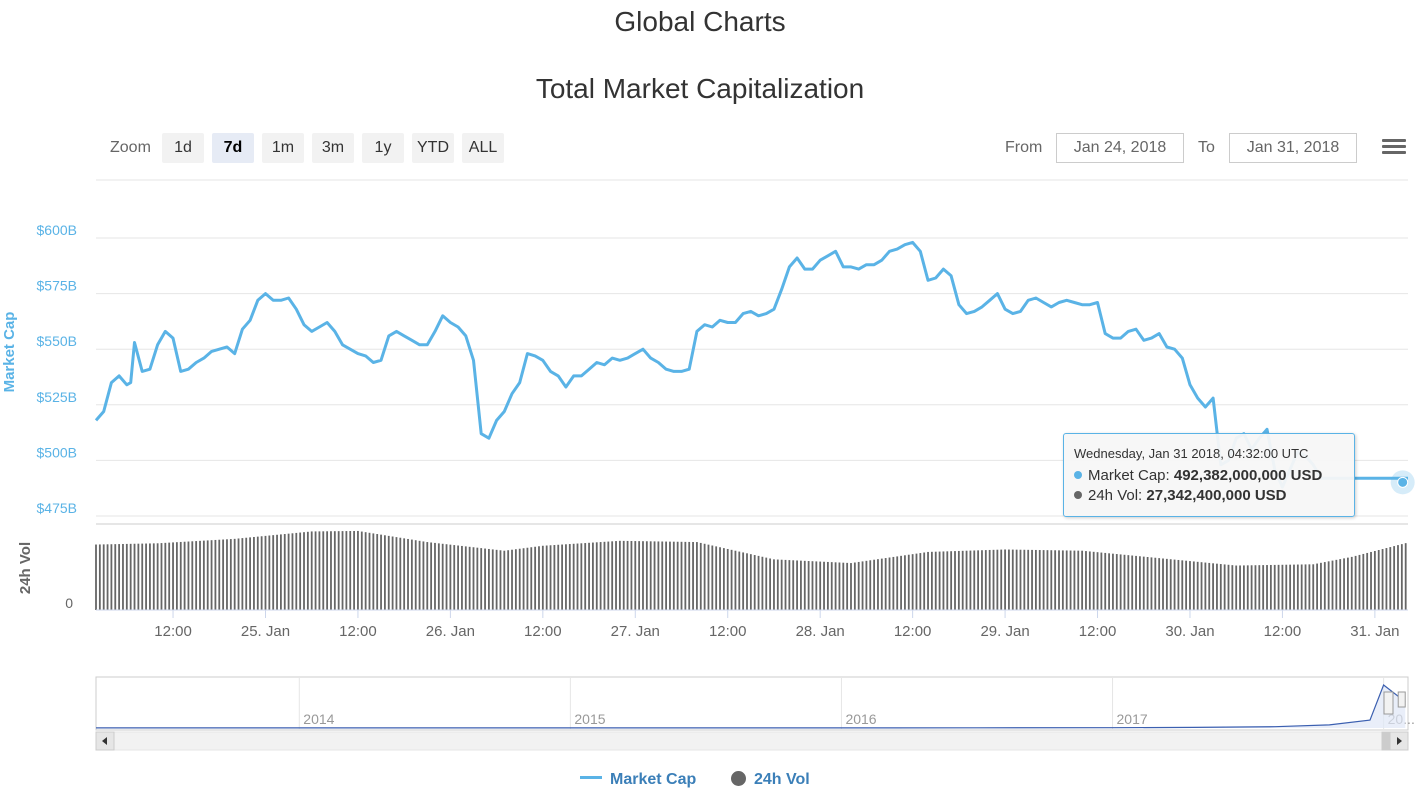  What do you see at coordinates (1401, 699) in the screenshot?
I see `navigator-left-handle` at bounding box center [1401, 699].